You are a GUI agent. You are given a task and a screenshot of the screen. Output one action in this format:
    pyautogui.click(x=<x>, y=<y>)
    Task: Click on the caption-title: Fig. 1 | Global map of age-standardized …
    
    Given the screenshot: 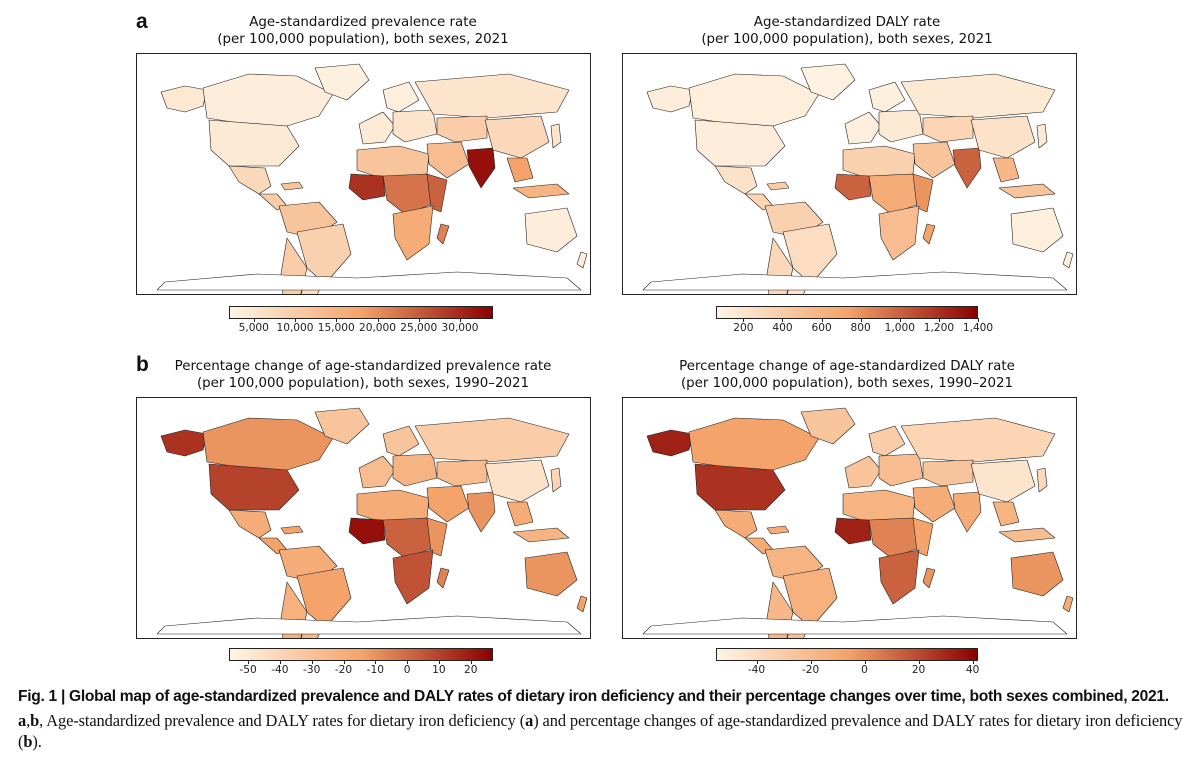 What is the action you would take?
    pyautogui.click(x=593, y=696)
    